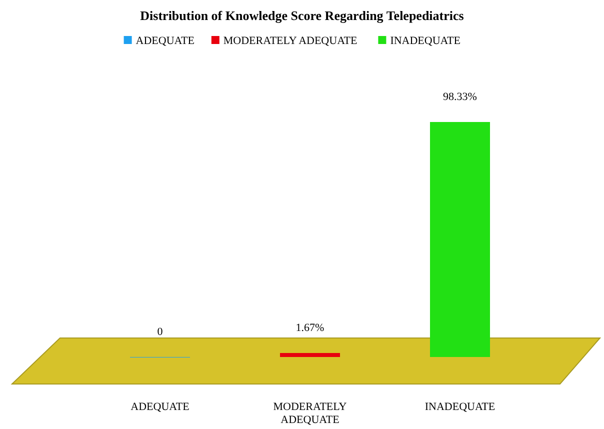 Image resolution: width=604 pixels, height=429 pixels. What do you see at coordinates (160, 407) in the screenshot?
I see `x-tick-label: ADEQUATE` at bounding box center [160, 407].